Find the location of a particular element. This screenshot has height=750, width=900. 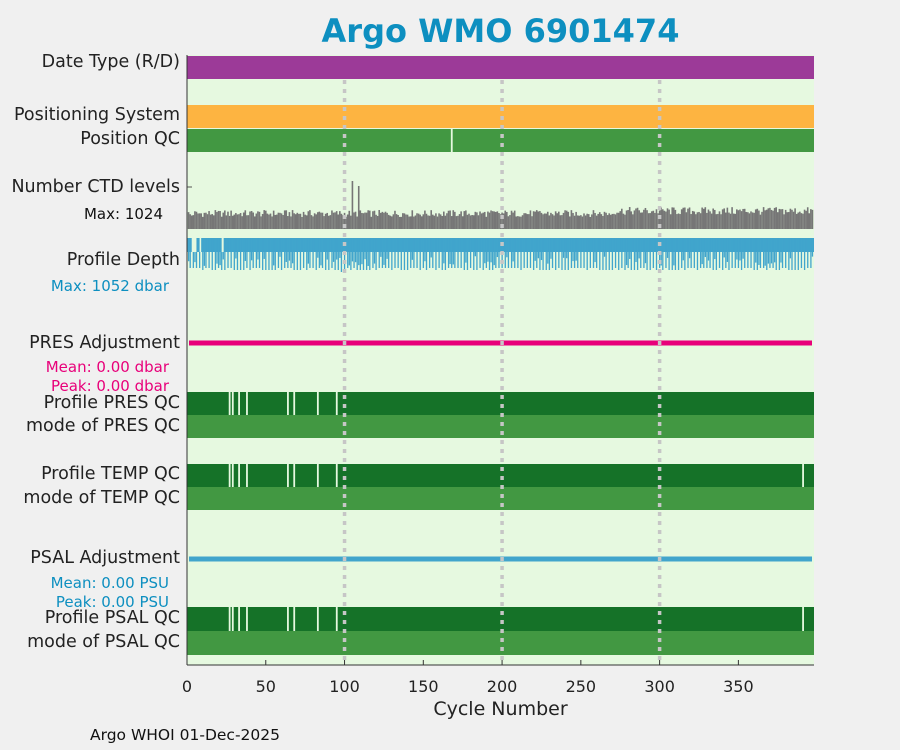

chart-title: Argo WMO 6901474 is located at coordinates (500, 31).